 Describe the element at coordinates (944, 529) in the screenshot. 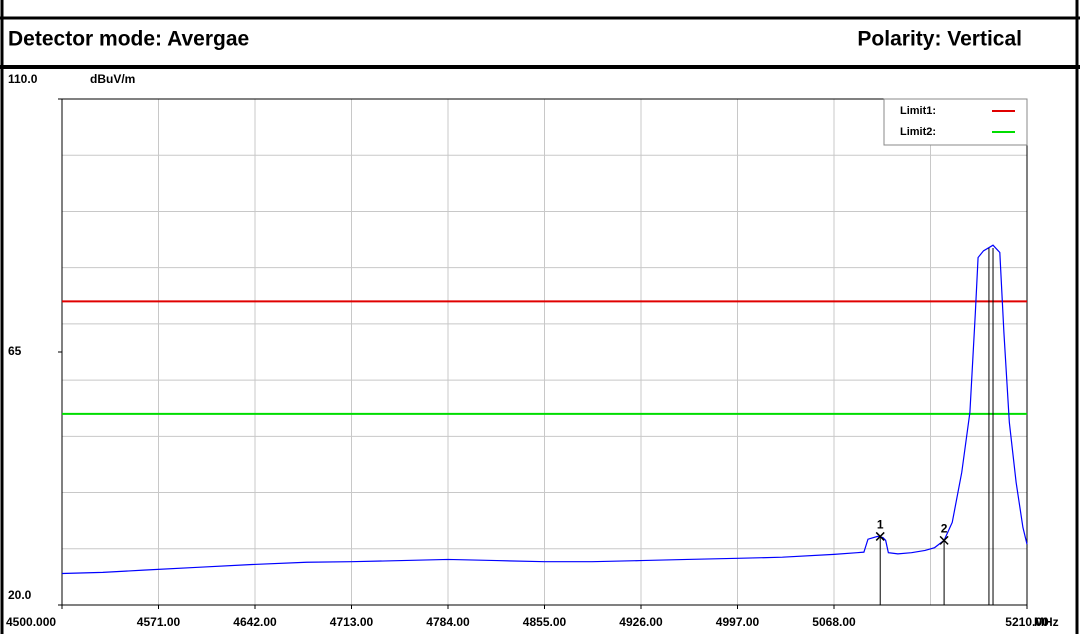

I see `marker-label: 2` at that location.